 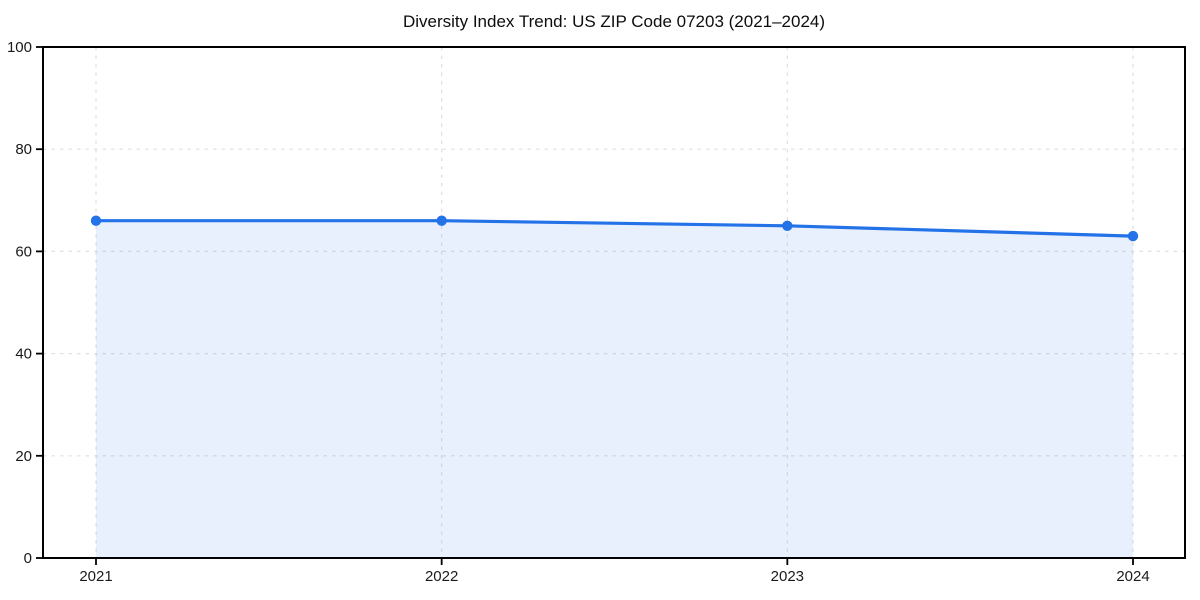 What do you see at coordinates (28, 558) in the screenshot?
I see `y-tick-label: 0` at bounding box center [28, 558].